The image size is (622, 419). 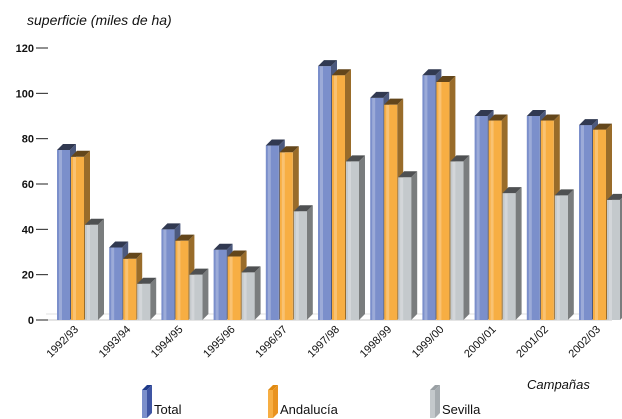 I want to click on legend-swatch-andalucia, so click(x=273, y=401).